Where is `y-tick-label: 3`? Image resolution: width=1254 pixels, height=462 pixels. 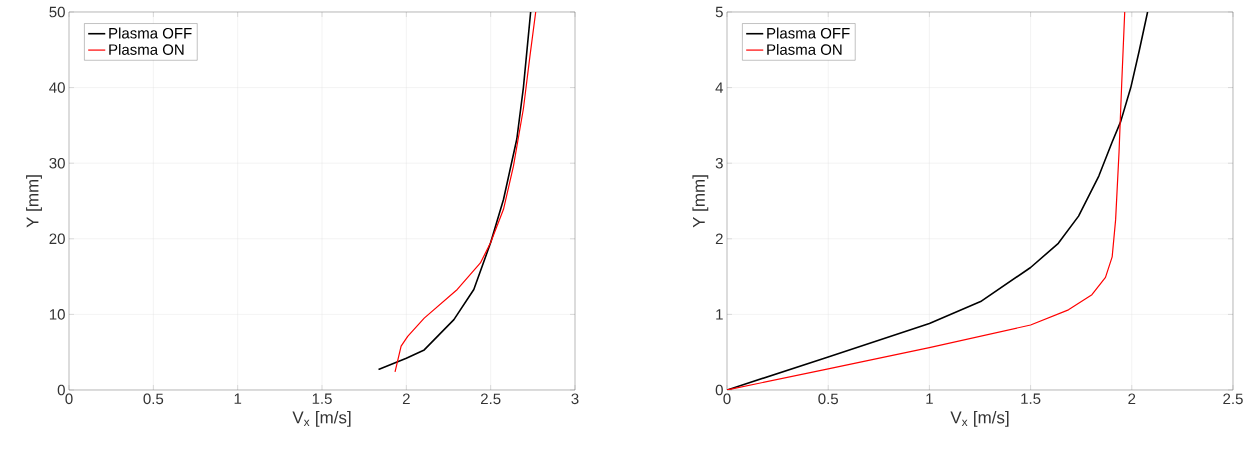 y-tick-label: 3 is located at coordinates (719, 163).